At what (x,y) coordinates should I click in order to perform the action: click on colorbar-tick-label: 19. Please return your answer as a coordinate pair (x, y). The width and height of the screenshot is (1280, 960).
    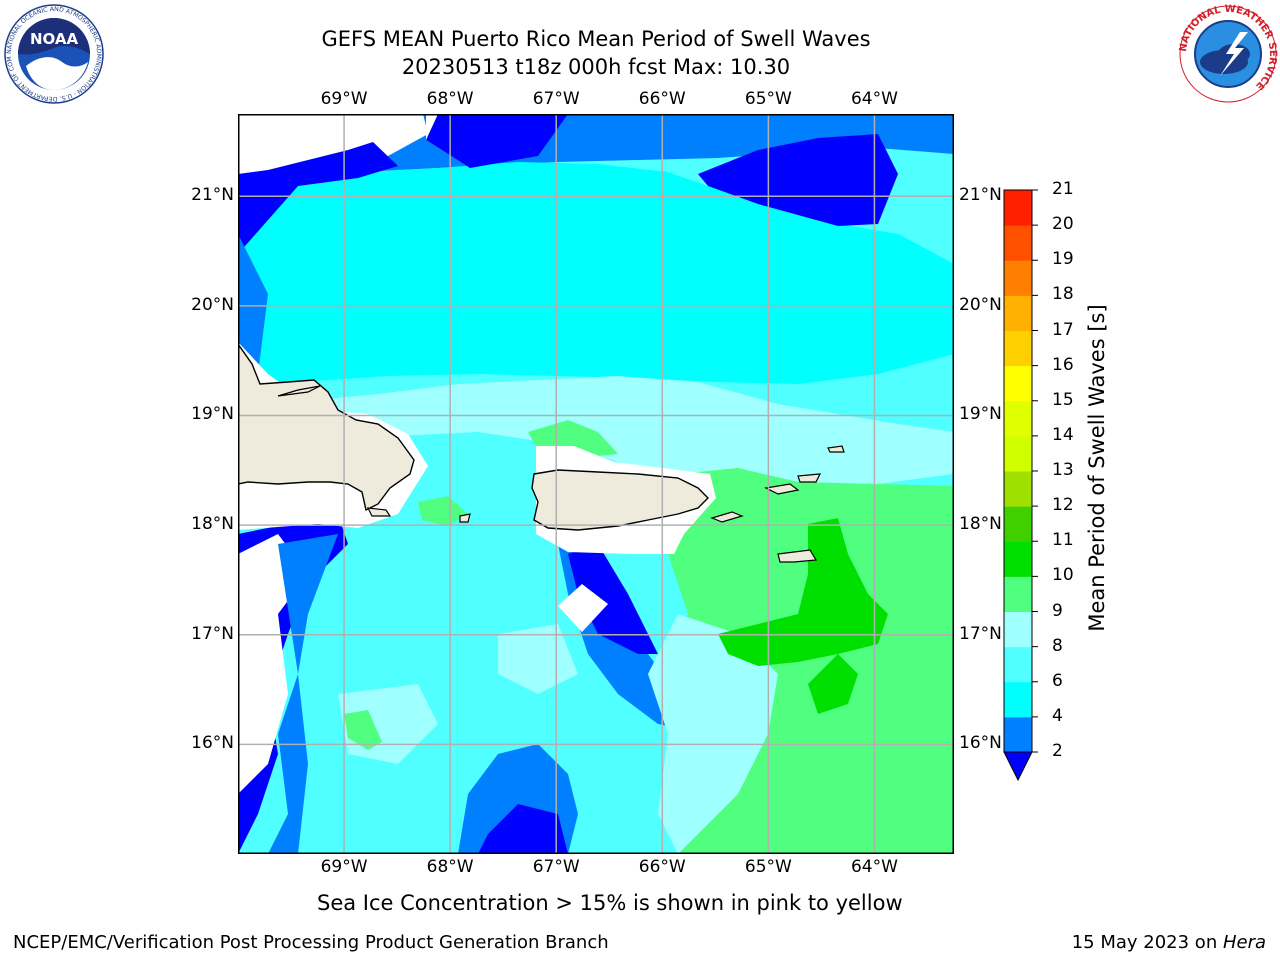
    Looking at the image, I should click on (1063, 259).